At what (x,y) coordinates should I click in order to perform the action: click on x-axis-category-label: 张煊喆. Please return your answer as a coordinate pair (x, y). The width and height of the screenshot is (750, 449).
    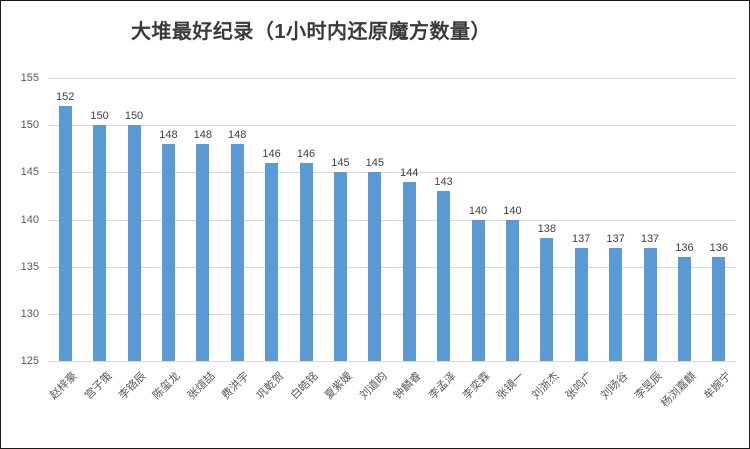
    Looking at the image, I should click on (201, 386).